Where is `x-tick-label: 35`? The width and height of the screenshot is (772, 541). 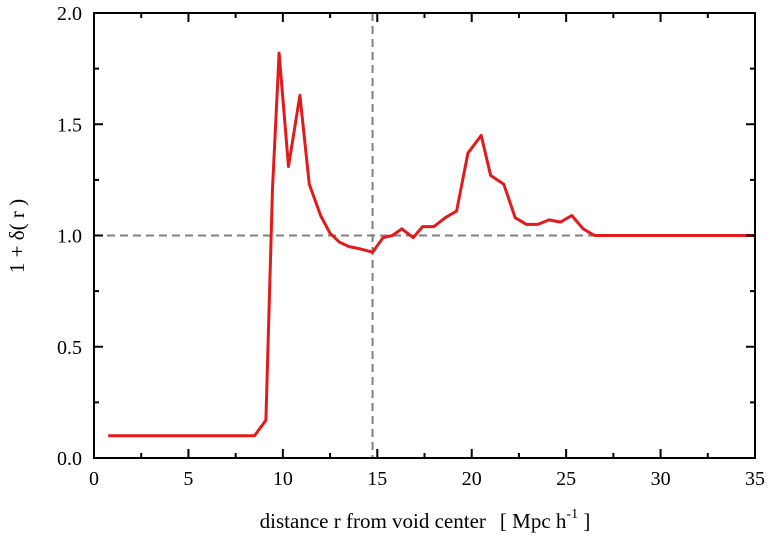
x-tick-label: 35 is located at coordinates (755, 479).